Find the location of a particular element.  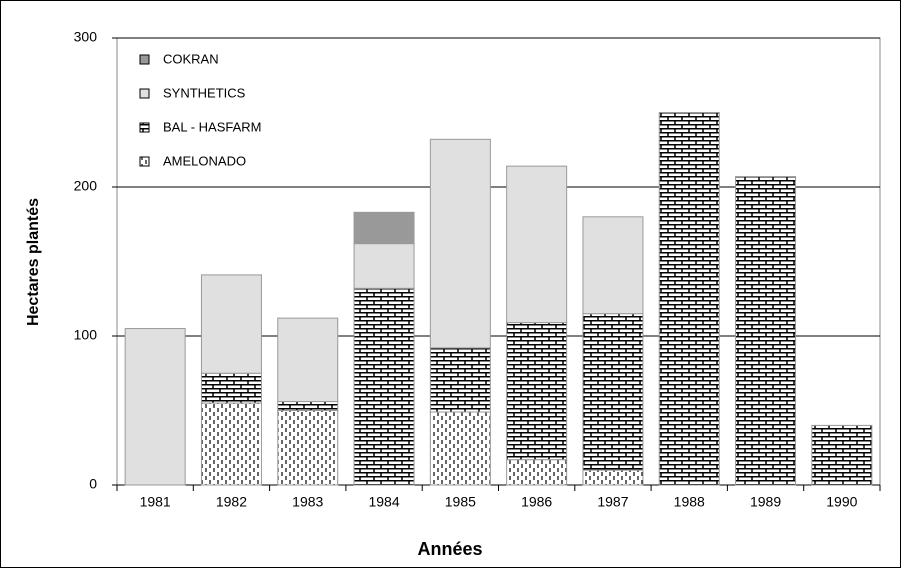

x-tick-label: 1989 is located at coordinates (765, 502).